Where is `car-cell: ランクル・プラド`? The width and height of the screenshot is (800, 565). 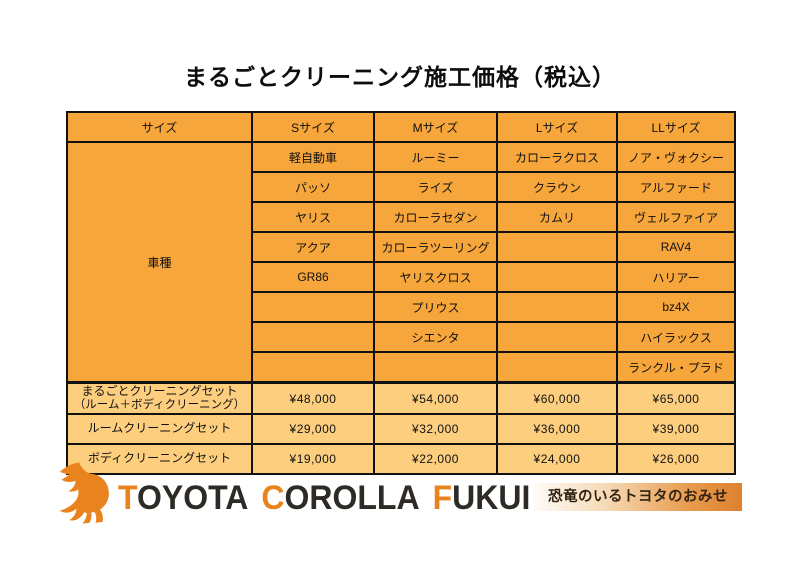
car-cell: ランクル・プラド is located at coordinates (676, 367).